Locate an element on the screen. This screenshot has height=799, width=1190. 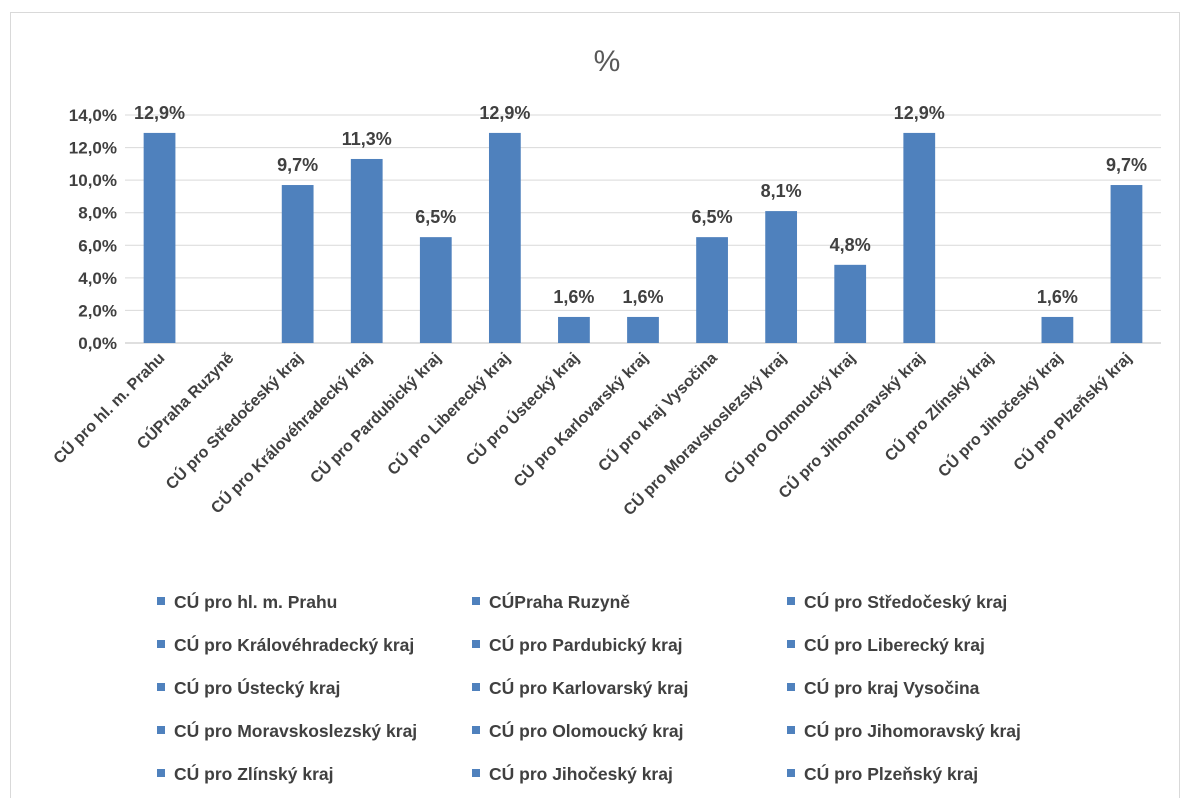
x-tick-label: CÚ pro hl. m. Prahu is located at coordinates (108, 407).